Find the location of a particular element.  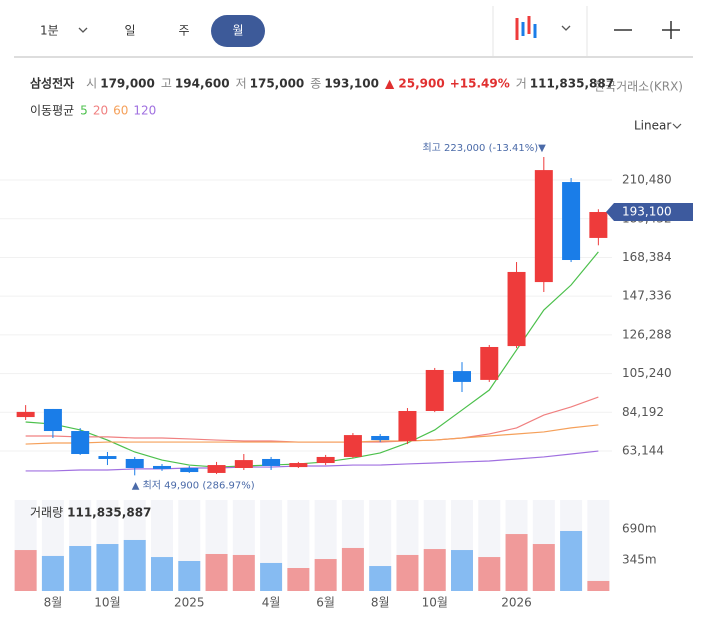

header: 삼성전자 한국거래소(KRX) 이동평균 Linear is located at coordinates (356, 104).